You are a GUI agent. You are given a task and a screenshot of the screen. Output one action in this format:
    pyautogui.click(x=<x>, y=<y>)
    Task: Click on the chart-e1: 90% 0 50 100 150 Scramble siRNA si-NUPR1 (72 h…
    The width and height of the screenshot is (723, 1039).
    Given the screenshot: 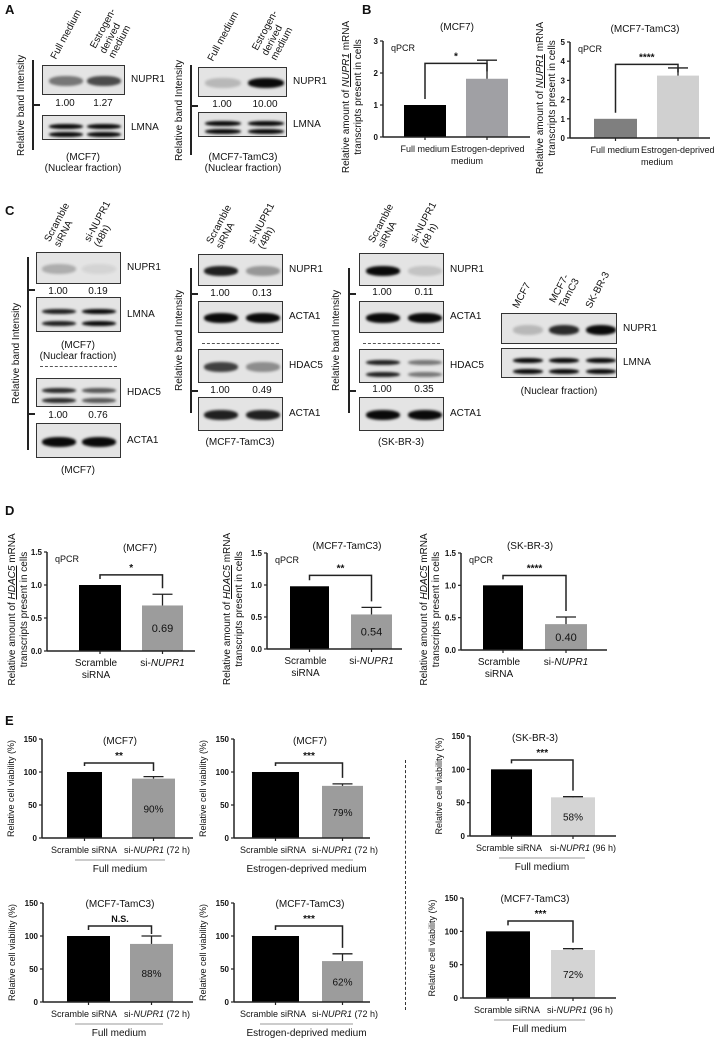 What is the action you would take?
    pyautogui.click(x=99, y=805)
    